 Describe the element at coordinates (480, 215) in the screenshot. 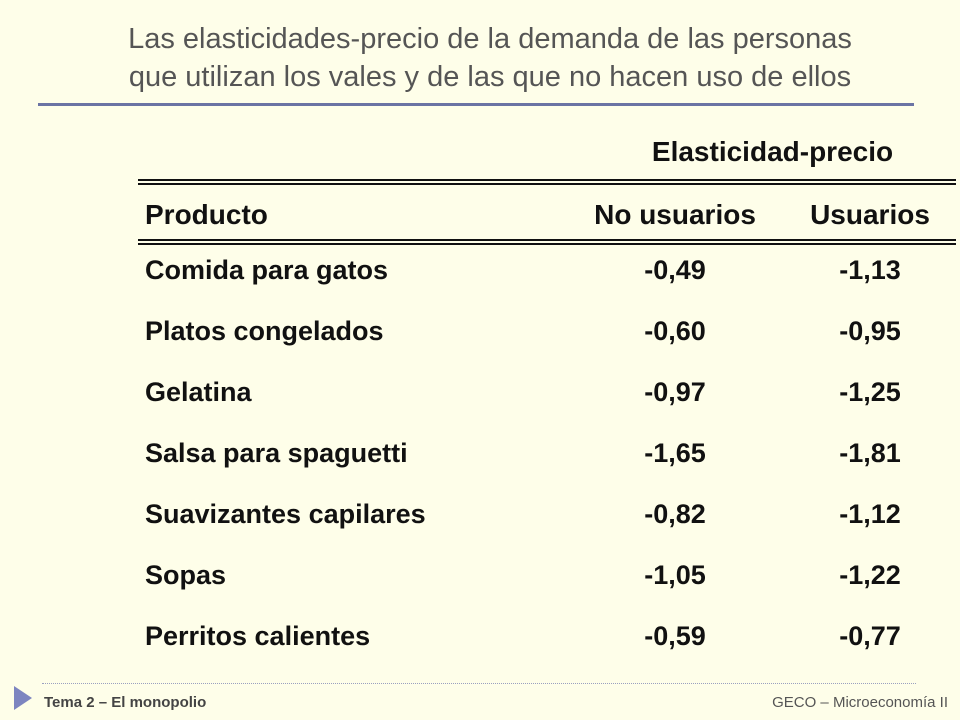

I see `table-header-row: Producto No usuarios Usuarios` at that location.